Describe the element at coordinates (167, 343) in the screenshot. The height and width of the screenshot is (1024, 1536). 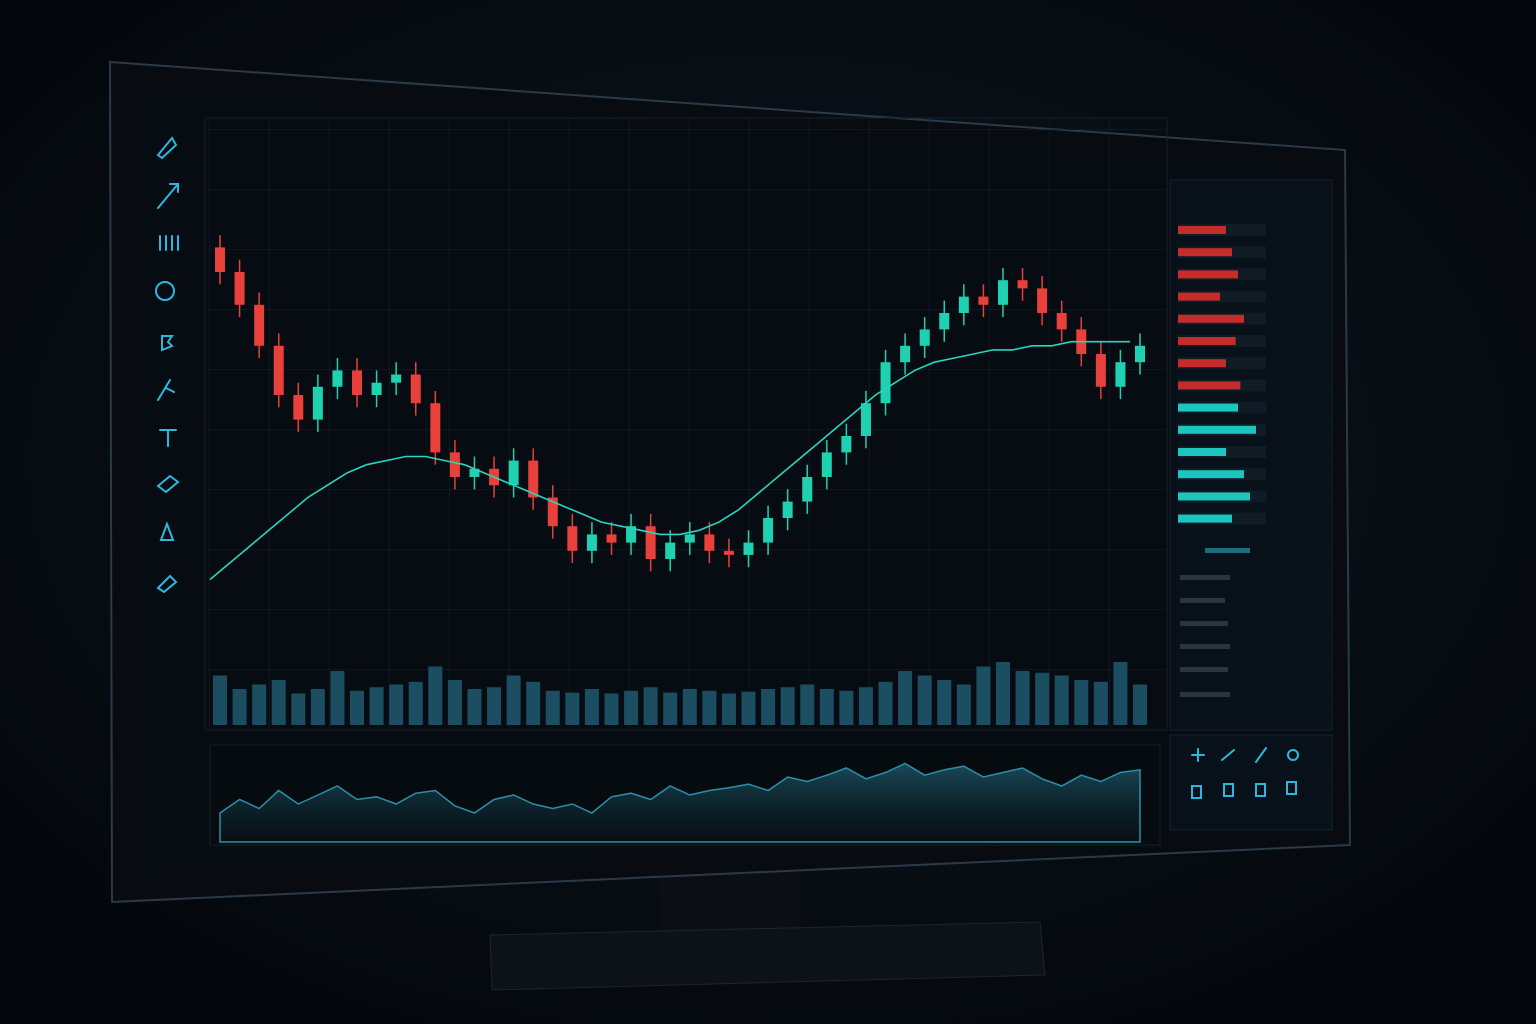
I see `tool-flag` at that location.